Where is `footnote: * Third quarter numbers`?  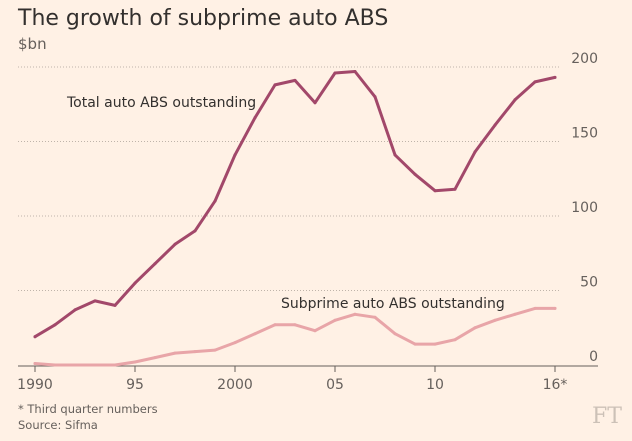
footnote: * Third quarter numbers is located at coordinates (88, 409).